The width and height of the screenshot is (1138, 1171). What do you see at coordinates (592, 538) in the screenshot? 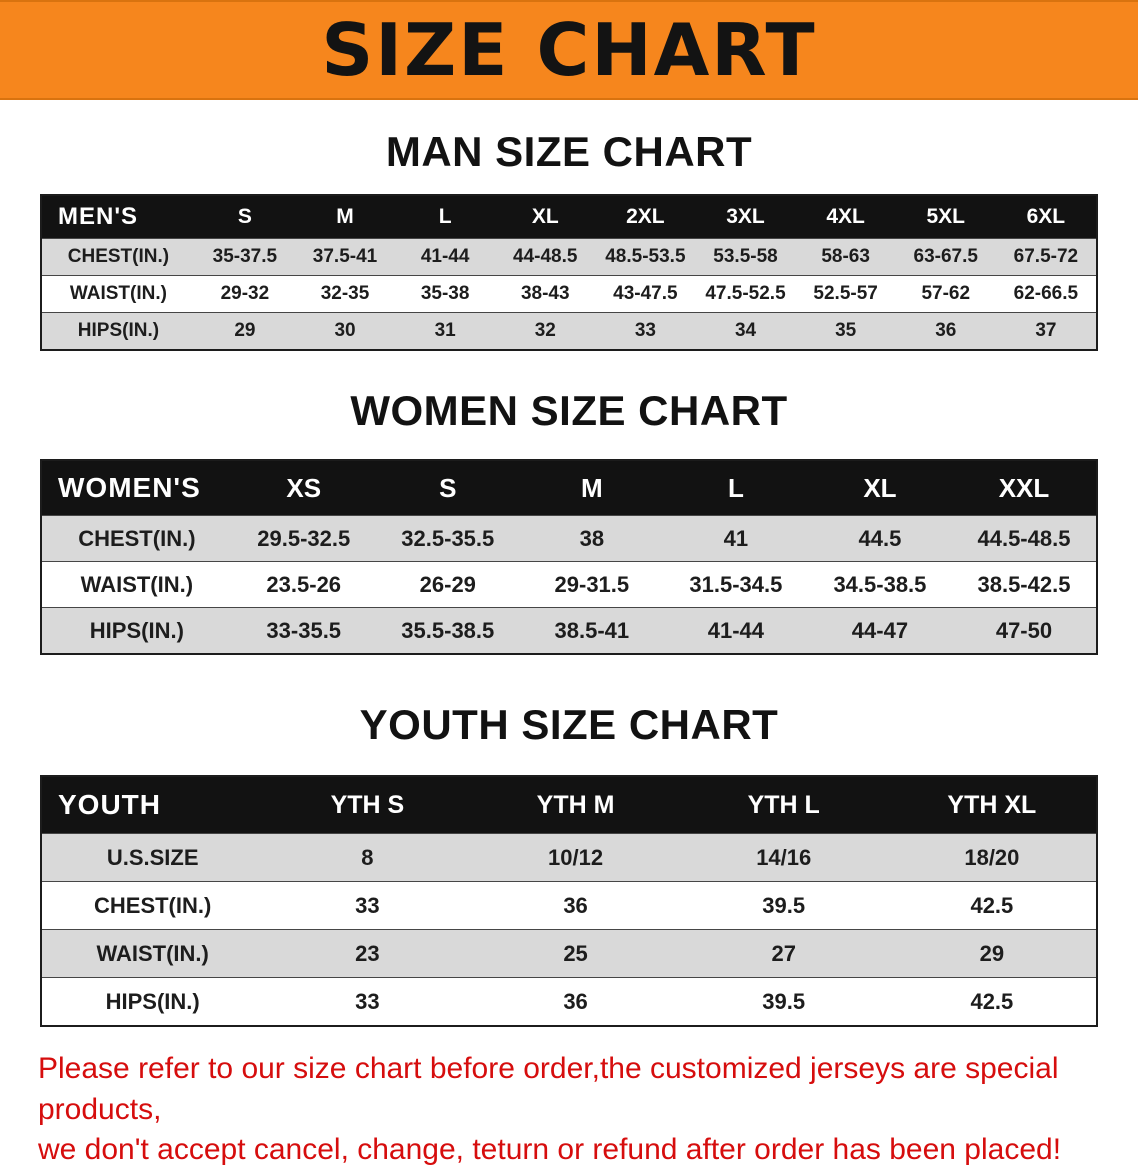
I see `size-value: 38` at bounding box center [592, 538].